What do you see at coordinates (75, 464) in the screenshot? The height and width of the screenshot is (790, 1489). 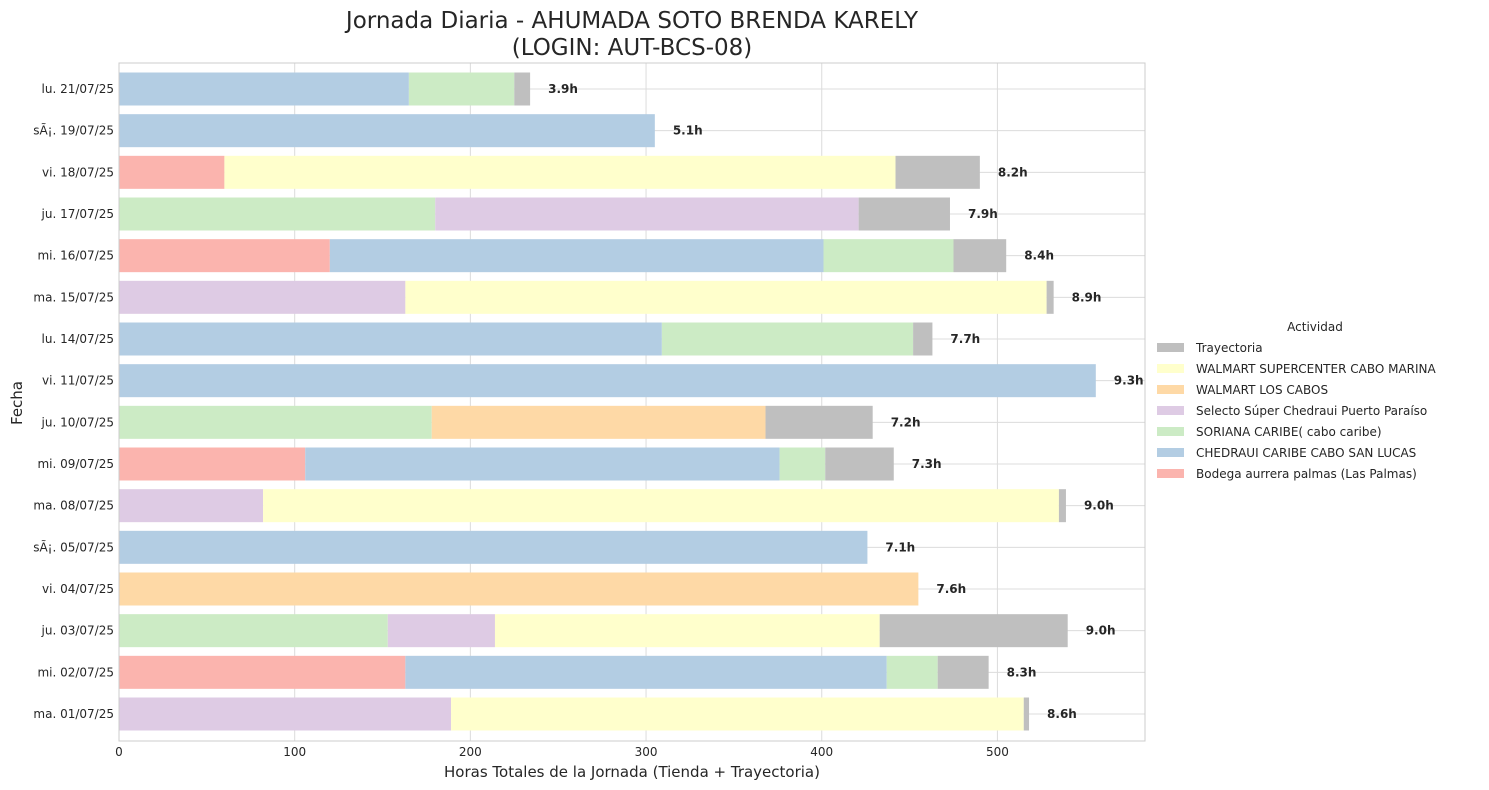 I see `y-tick-label: mi. 09/07/25` at bounding box center [75, 464].